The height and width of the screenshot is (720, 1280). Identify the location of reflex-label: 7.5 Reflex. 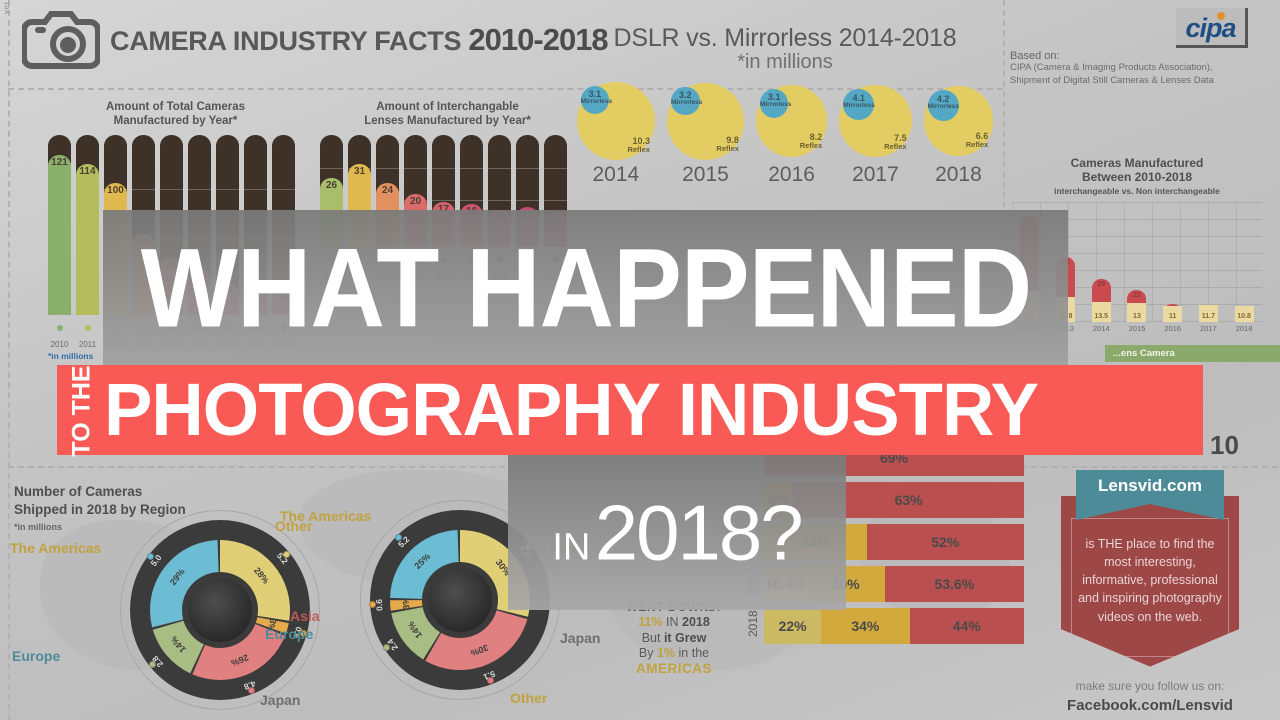
(895, 142).